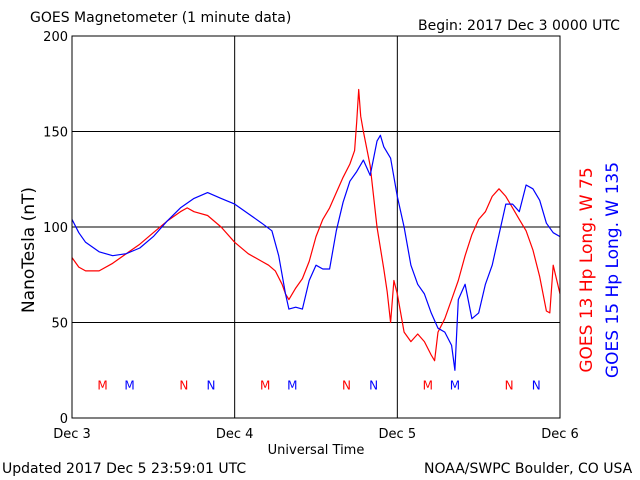 This screenshot has width=640, height=480. Describe the element at coordinates (55, 133) in the screenshot. I see `y-tick-label: 150` at that location.